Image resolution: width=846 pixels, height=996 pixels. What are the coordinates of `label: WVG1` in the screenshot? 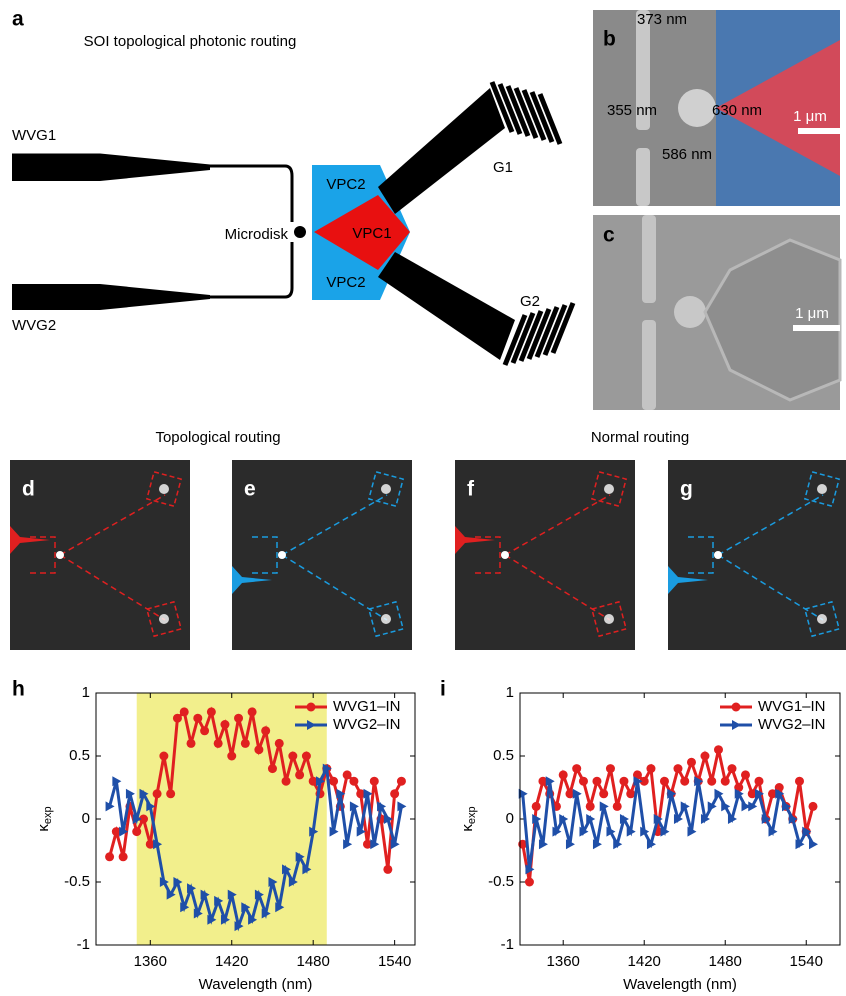 It's located at (34, 135).